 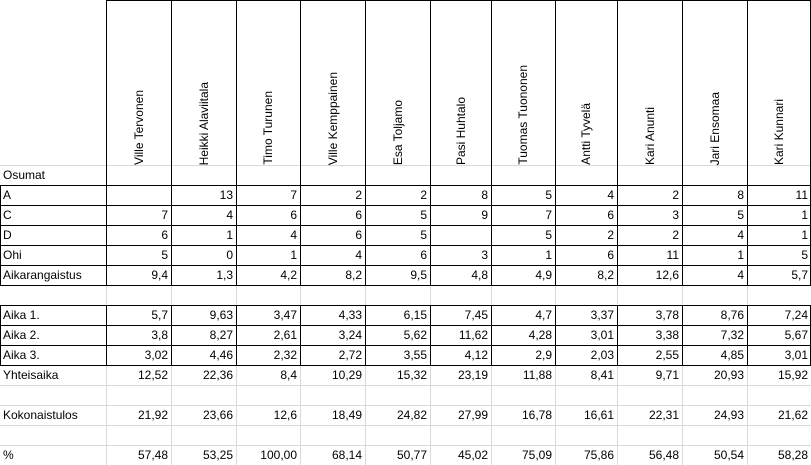 I want to click on table-cell: 8,4, so click(x=288, y=375).